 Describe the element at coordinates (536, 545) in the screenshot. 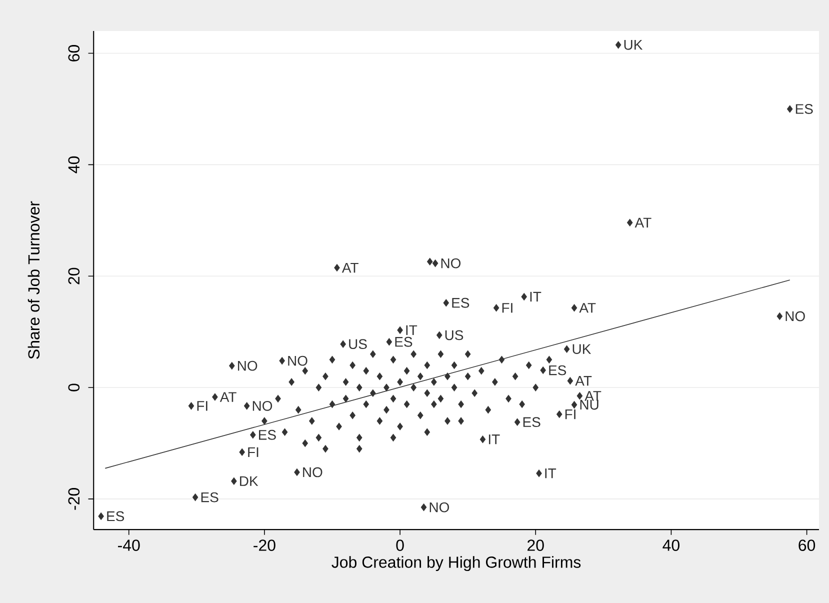

I see `x-tick-label: 20` at that location.